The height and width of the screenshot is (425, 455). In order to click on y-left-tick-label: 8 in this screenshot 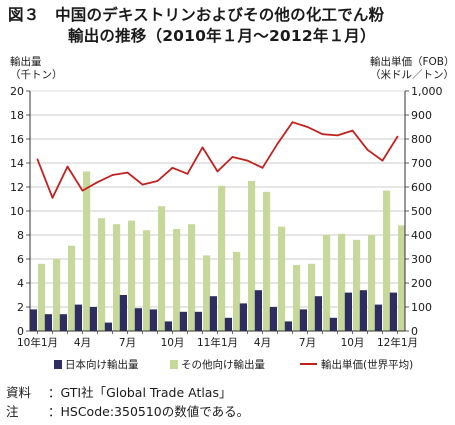, I will do `click(20, 235)`.